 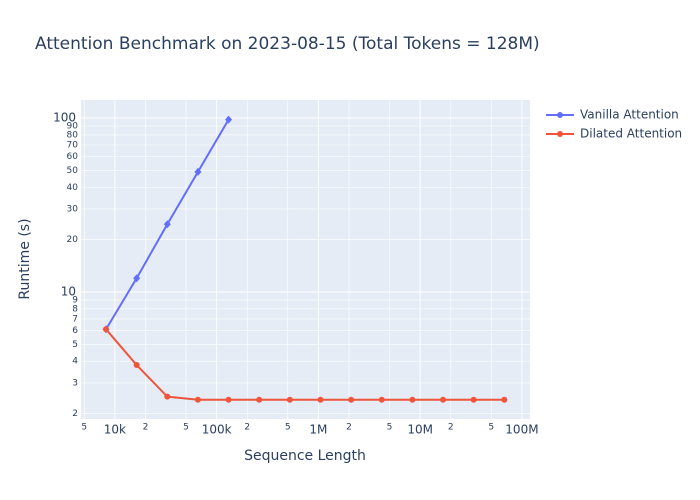 What do you see at coordinates (73, 157) in the screenshot?
I see `y-tick-label: 60` at bounding box center [73, 157].